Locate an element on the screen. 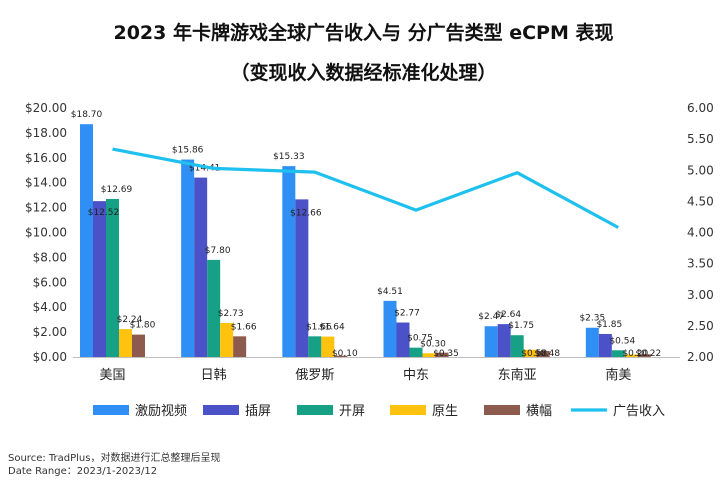 Image resolution: width=727 pixels, height=481 pixels. bar-data-label: $0.22 is located at coordinates (648, 354).